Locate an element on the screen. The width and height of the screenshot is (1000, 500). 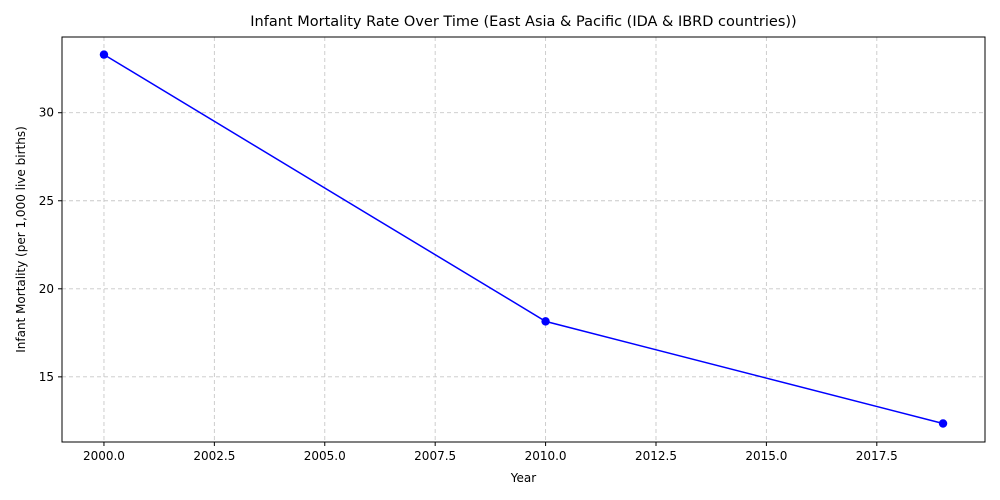
x-tick-label: 2000.0 is located at coordinates (104, 456).